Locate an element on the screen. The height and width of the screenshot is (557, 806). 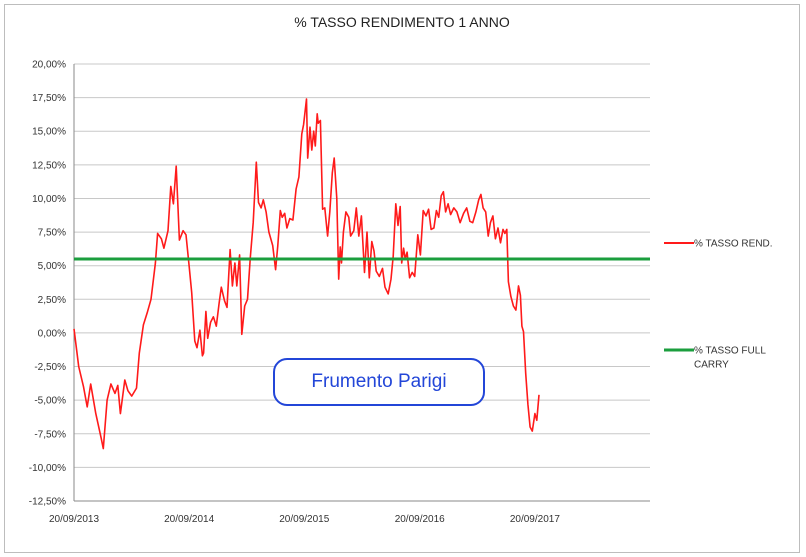
y-tick-label: -12,50% is located at coordinates (47, 502).